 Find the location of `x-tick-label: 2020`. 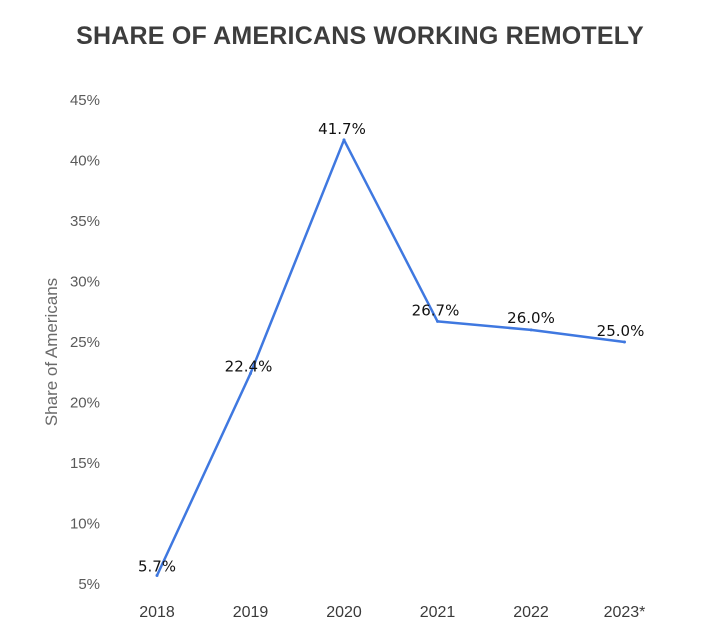

x-tick-label: 2020 is located at coordinates (344, 612).